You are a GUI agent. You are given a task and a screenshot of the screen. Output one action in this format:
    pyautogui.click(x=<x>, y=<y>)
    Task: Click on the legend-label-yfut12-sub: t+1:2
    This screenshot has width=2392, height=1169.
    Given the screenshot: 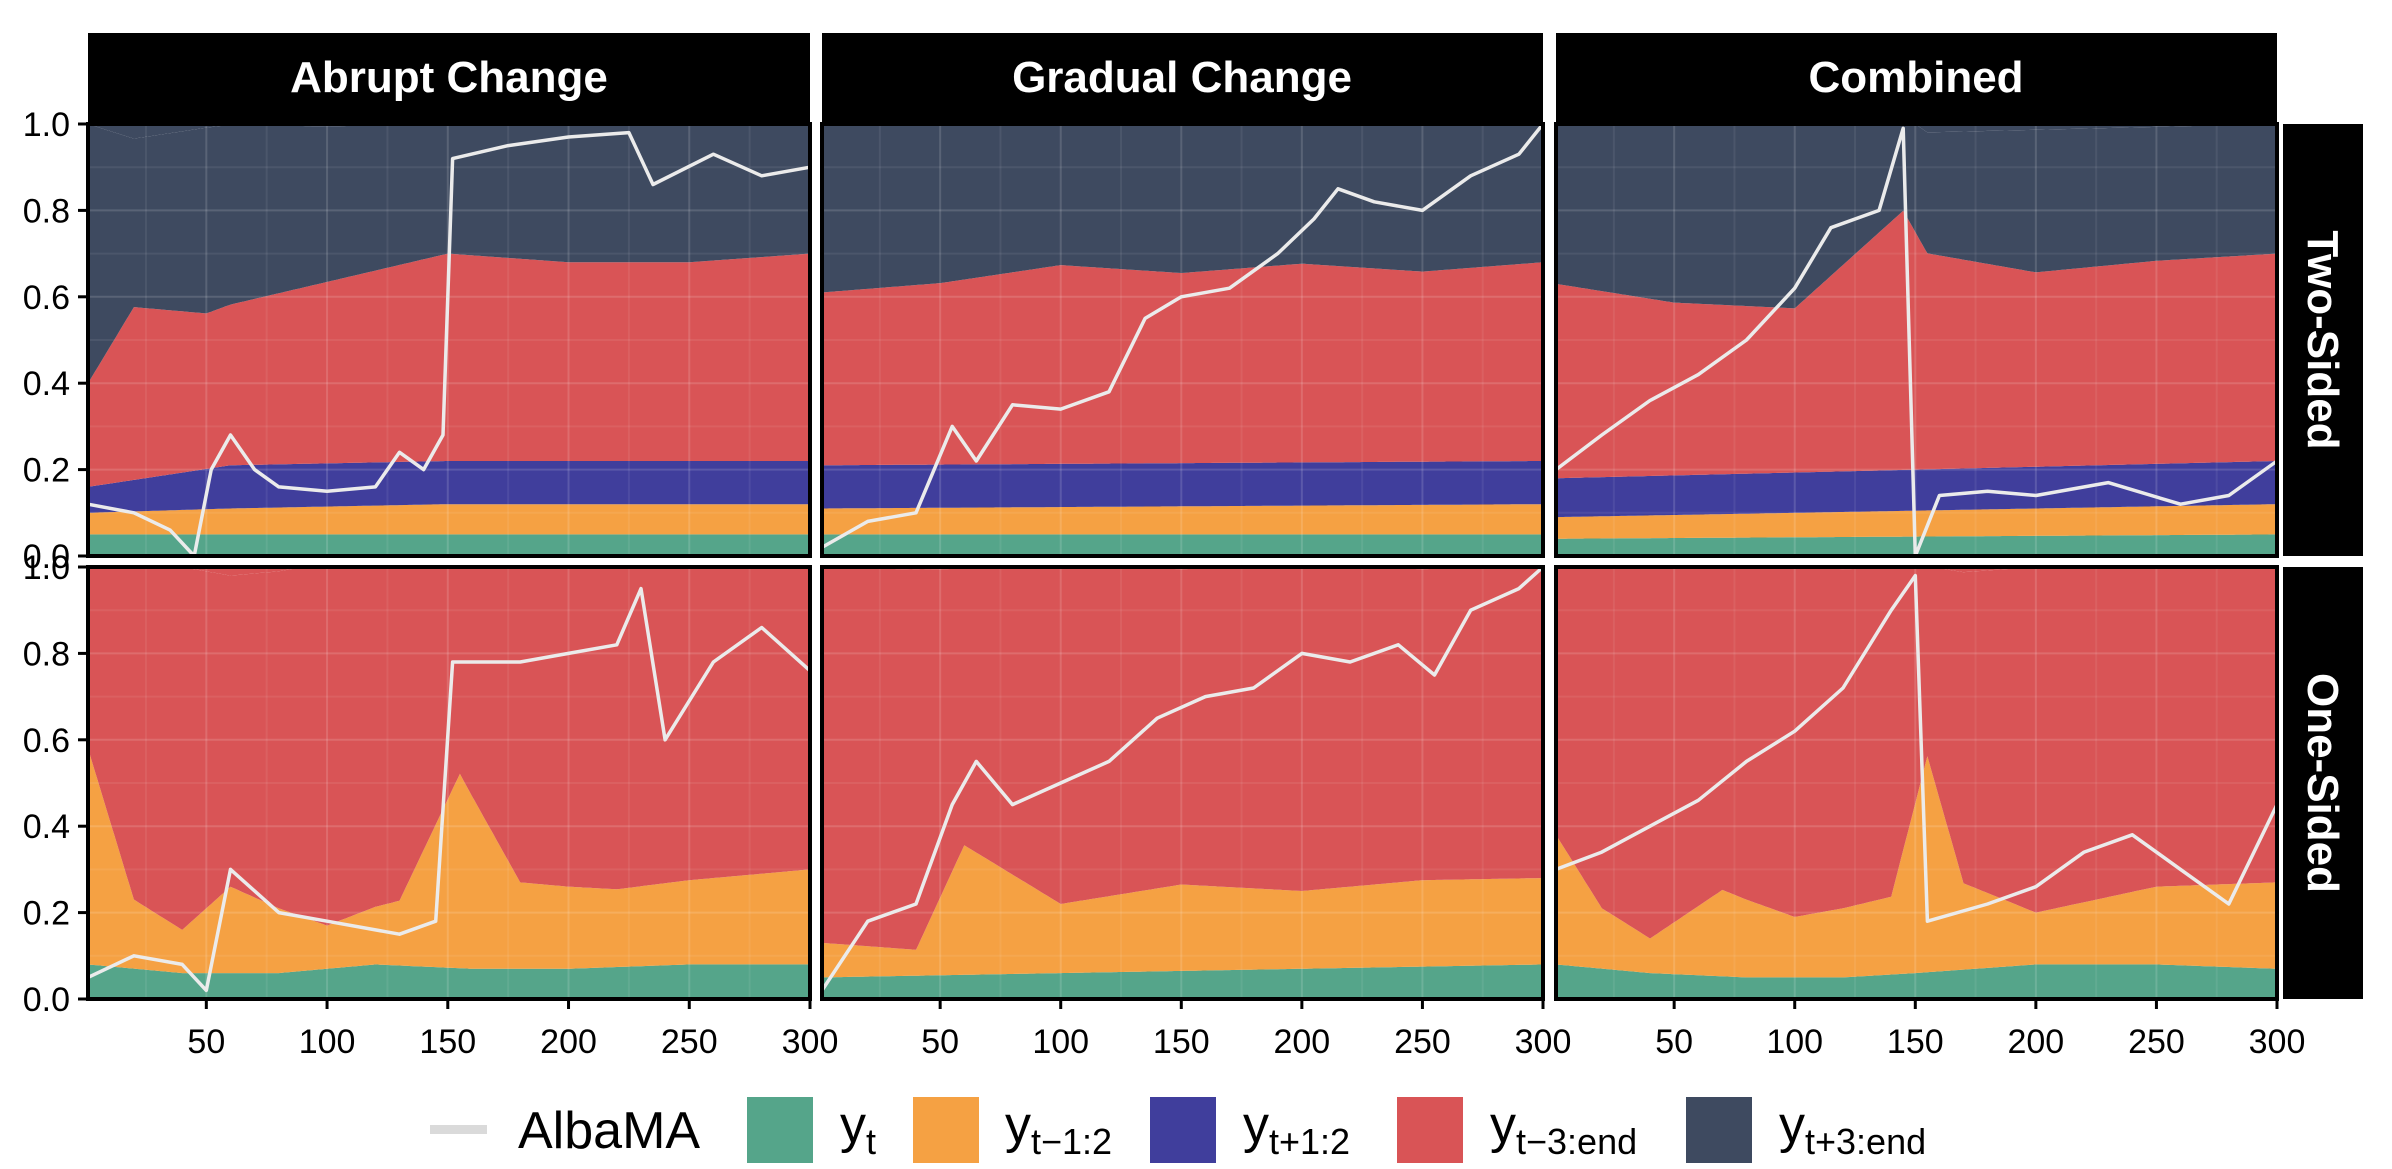 What is the action you would take?
    pyautogui.click(x=1309, y=1141)
    